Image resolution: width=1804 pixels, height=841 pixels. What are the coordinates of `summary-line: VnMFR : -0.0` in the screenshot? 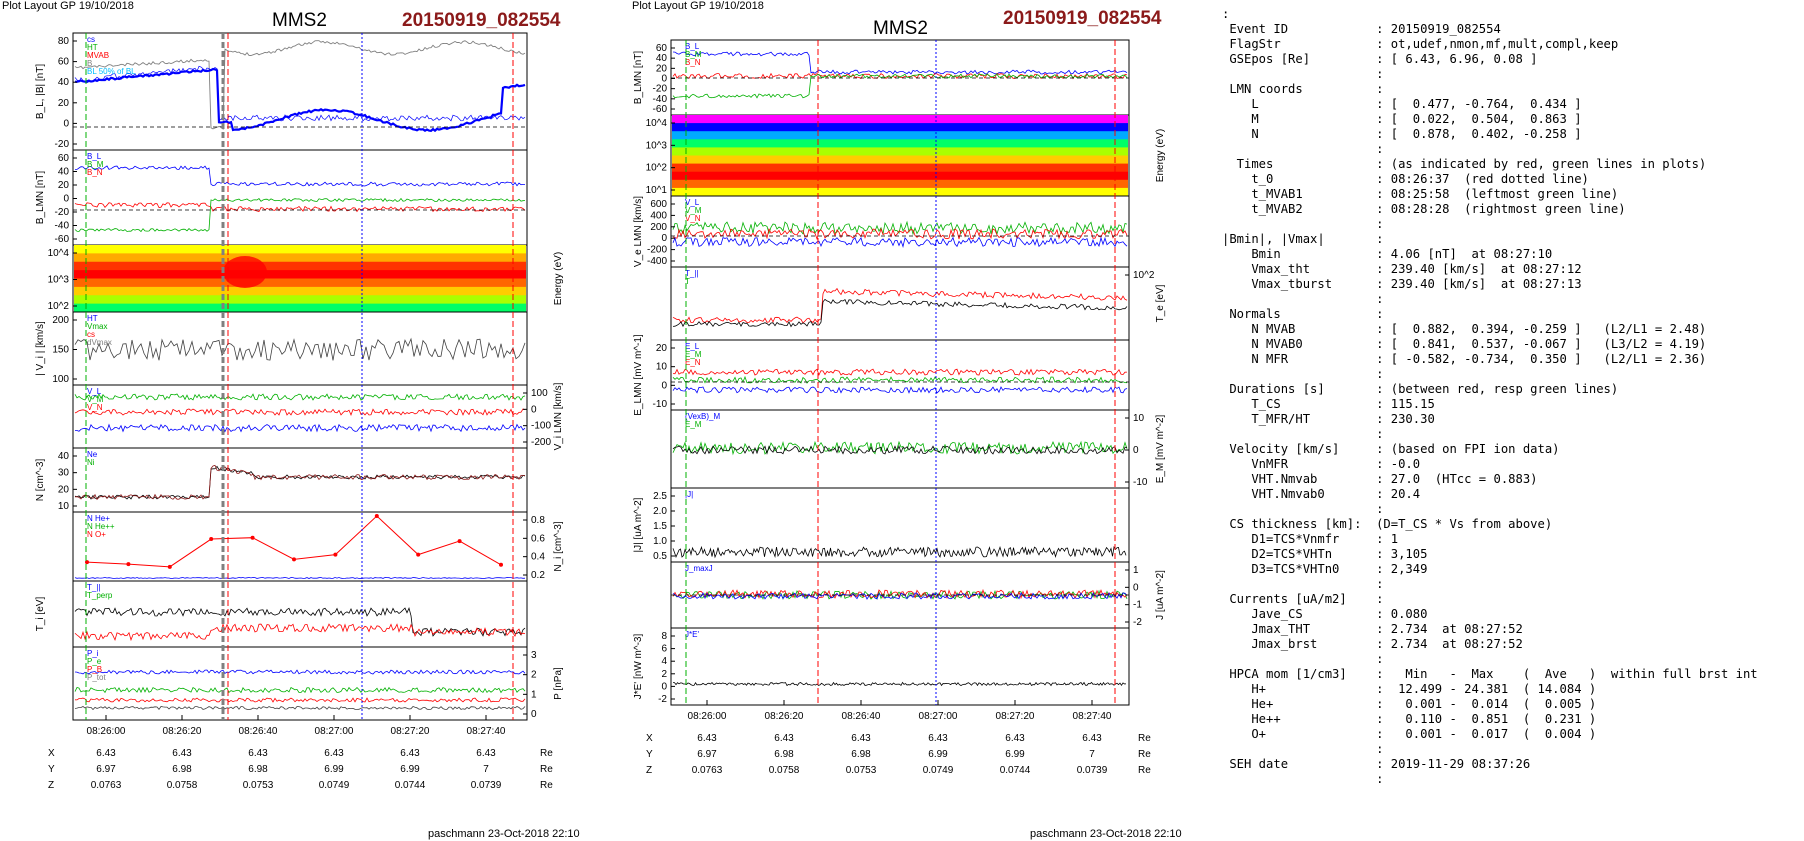 It's located at (1321, 464).